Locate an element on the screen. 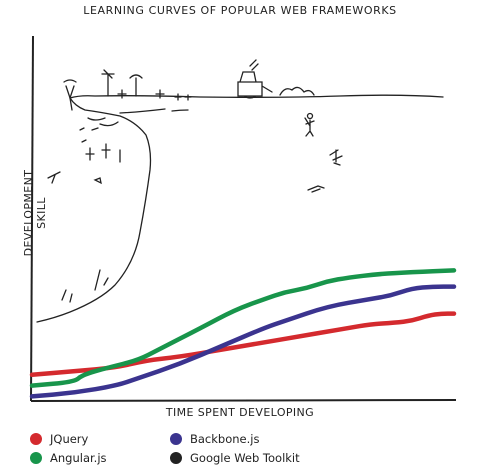 The image size is (480, 471). legend-item-gwt: Google Web Toolkit is located at coordinates (235, 458).